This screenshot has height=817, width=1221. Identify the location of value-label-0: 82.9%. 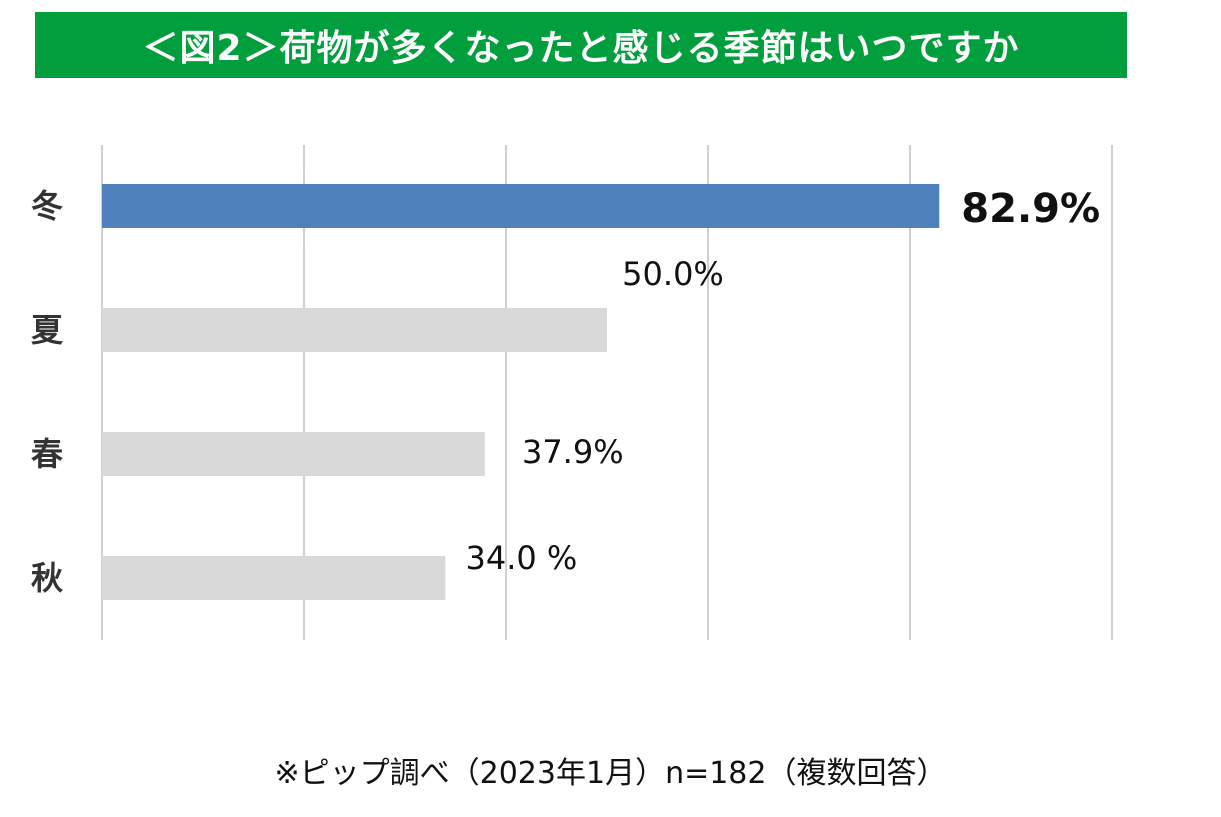
(1030, 209).